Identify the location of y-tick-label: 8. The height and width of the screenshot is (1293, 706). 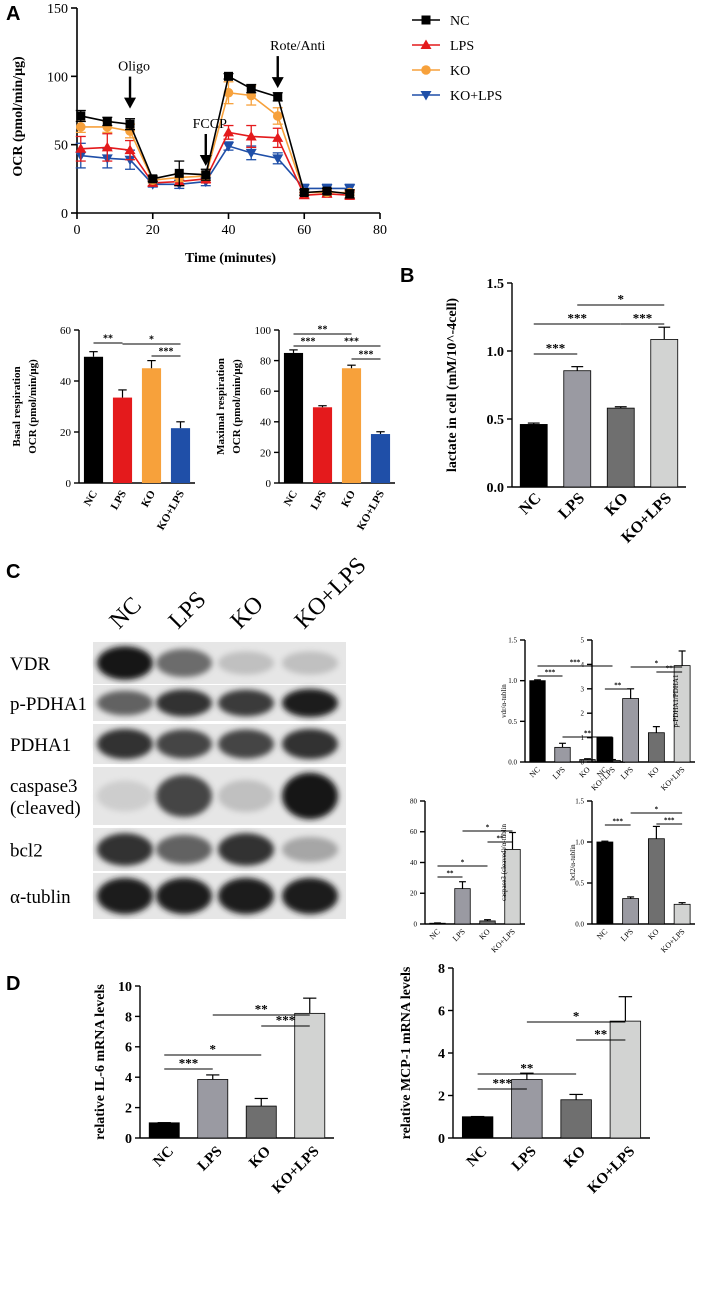
(128, 1017).